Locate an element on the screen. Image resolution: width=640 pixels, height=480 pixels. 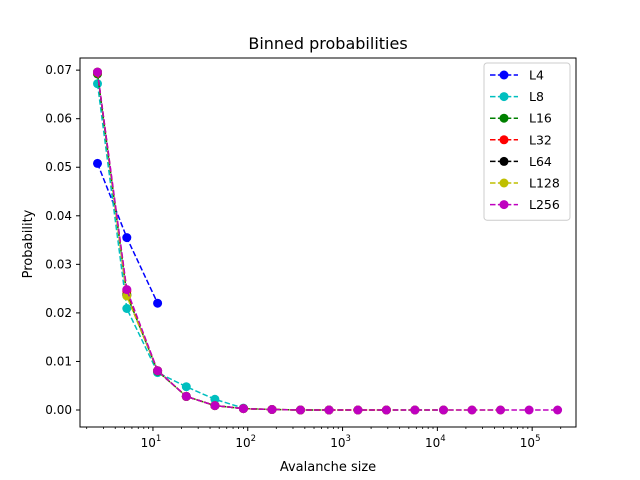
legend-item-L256: L256 is located at coordinates (525, 204).